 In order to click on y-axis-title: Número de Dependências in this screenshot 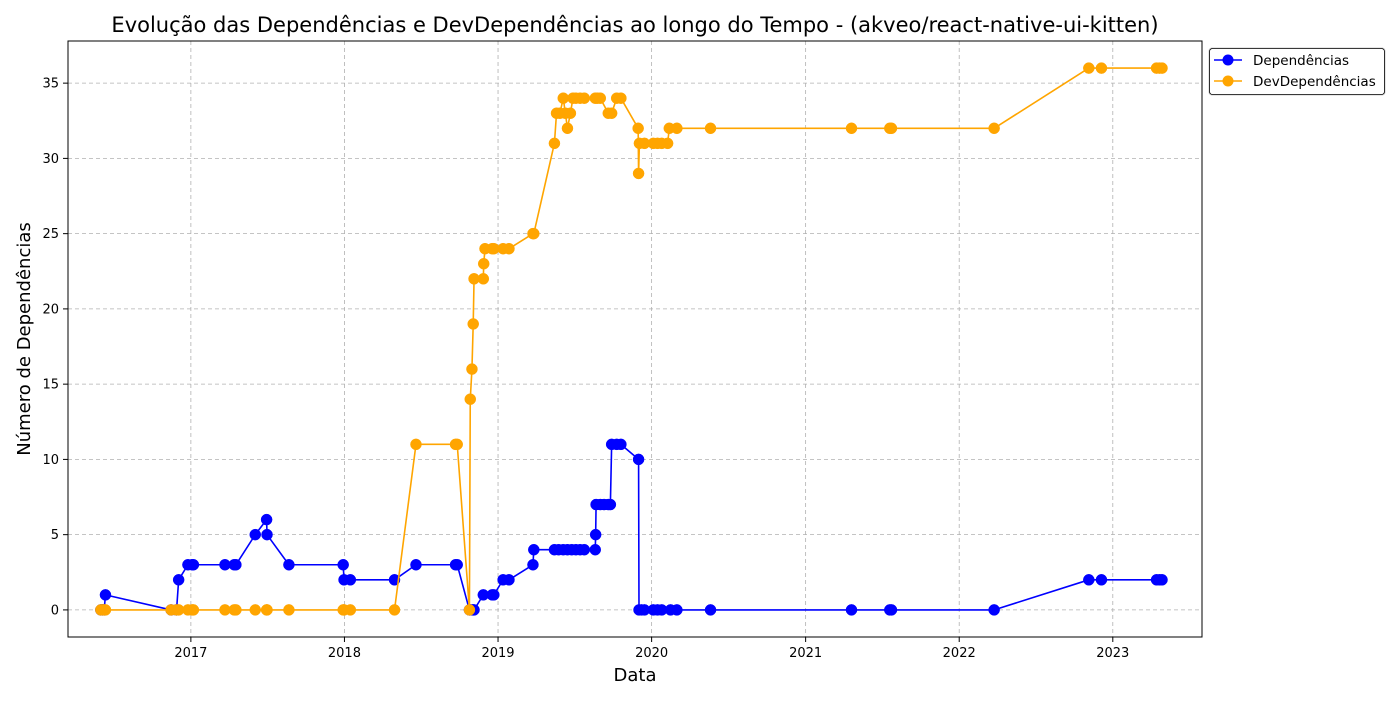, I will do `click(24, 339)`.